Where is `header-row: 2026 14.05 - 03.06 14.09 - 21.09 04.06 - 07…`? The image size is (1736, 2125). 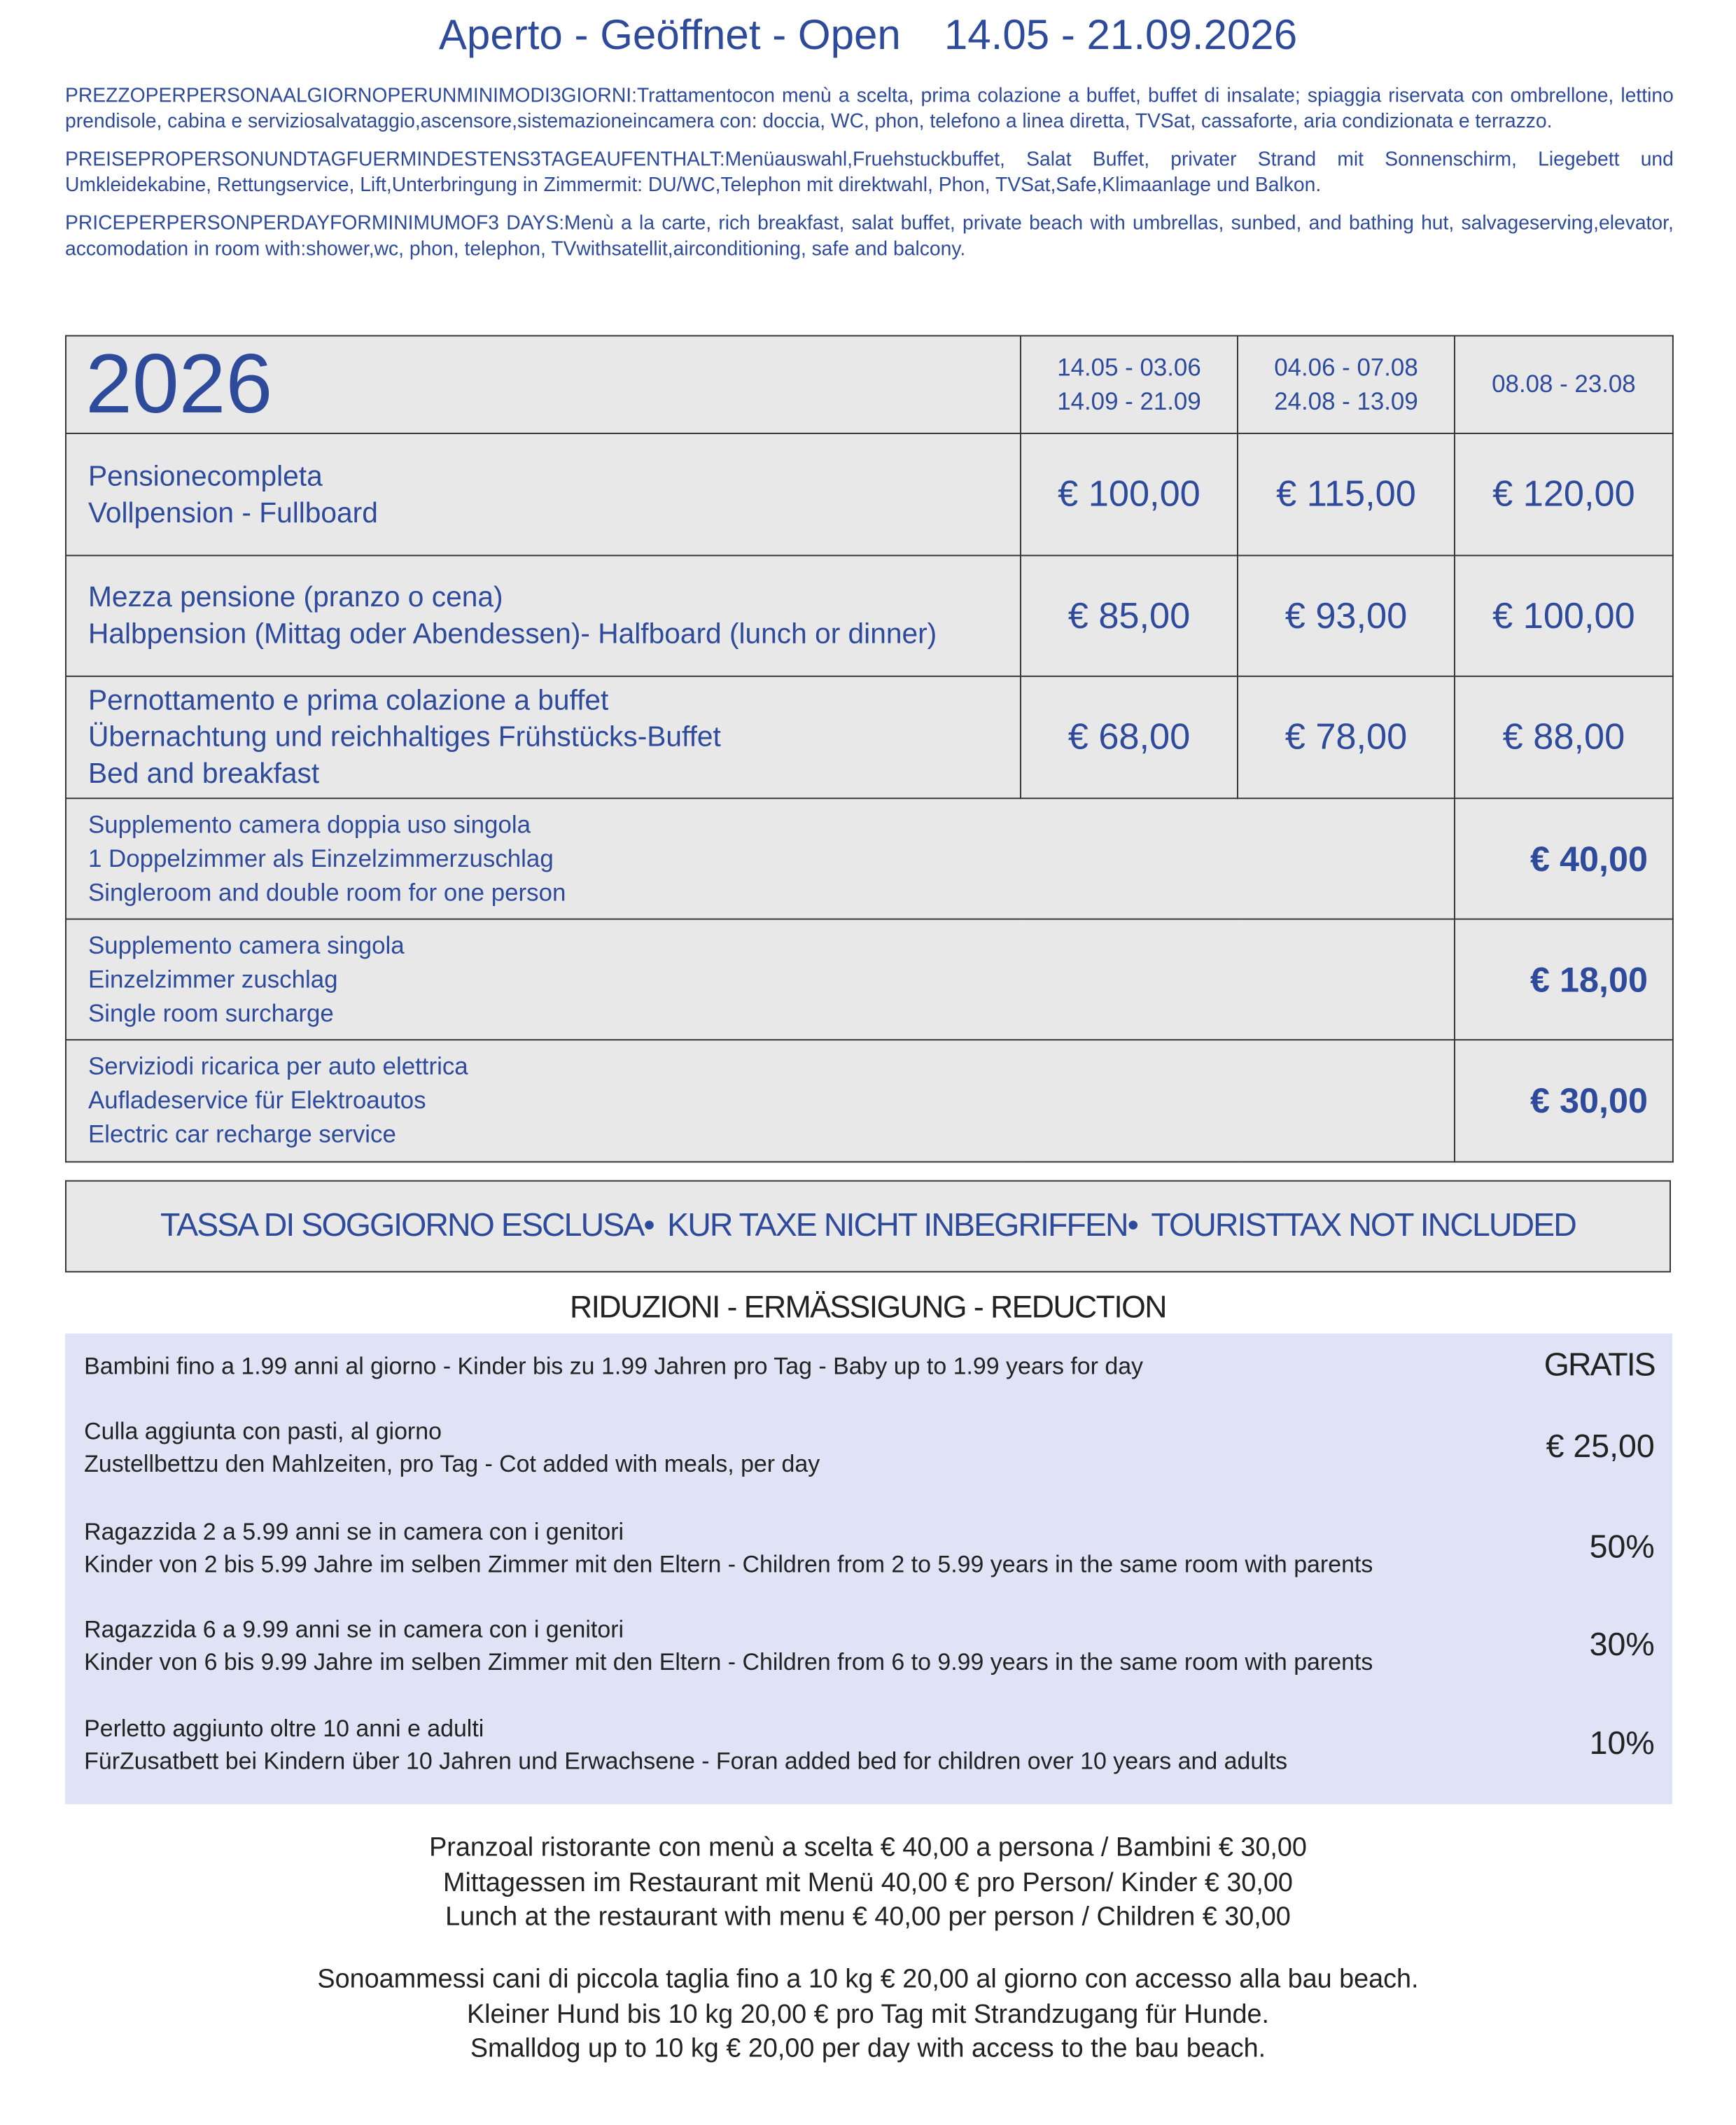 header-row: 2026 14.05 - 03.06 14.09 - 21.09 04.06 - 07… is located at coordinates (869, 384).